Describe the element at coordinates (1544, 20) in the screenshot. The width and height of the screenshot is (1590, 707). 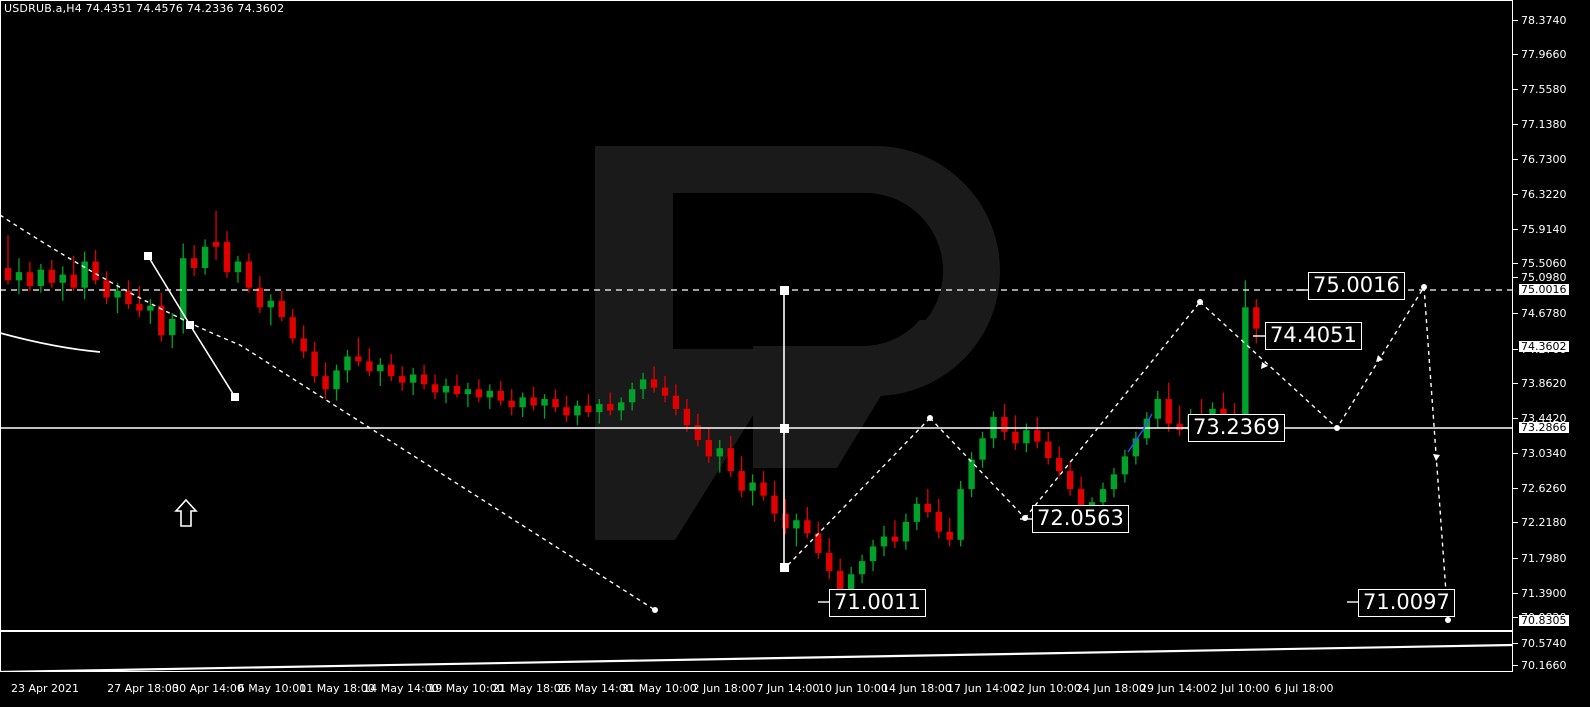
I see `price-tick-label: 78.3740` at that location.